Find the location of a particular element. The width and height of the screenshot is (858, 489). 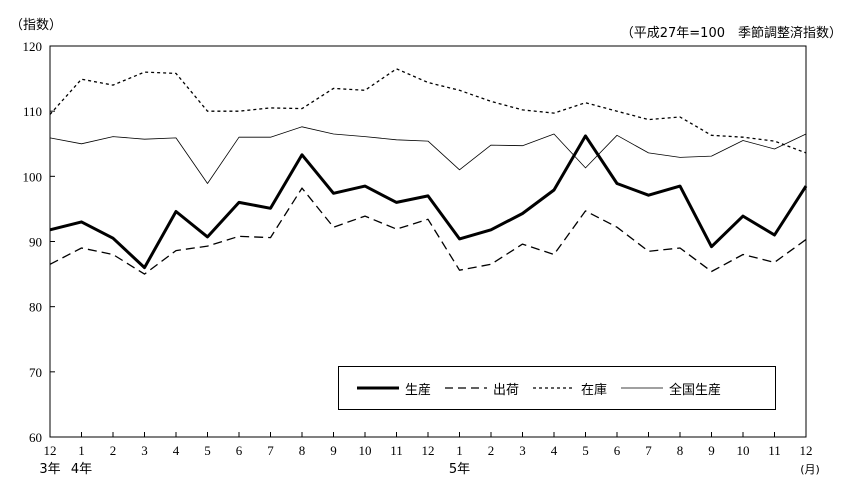

y-tick-label: 60 is located at coordinates (35, 437).